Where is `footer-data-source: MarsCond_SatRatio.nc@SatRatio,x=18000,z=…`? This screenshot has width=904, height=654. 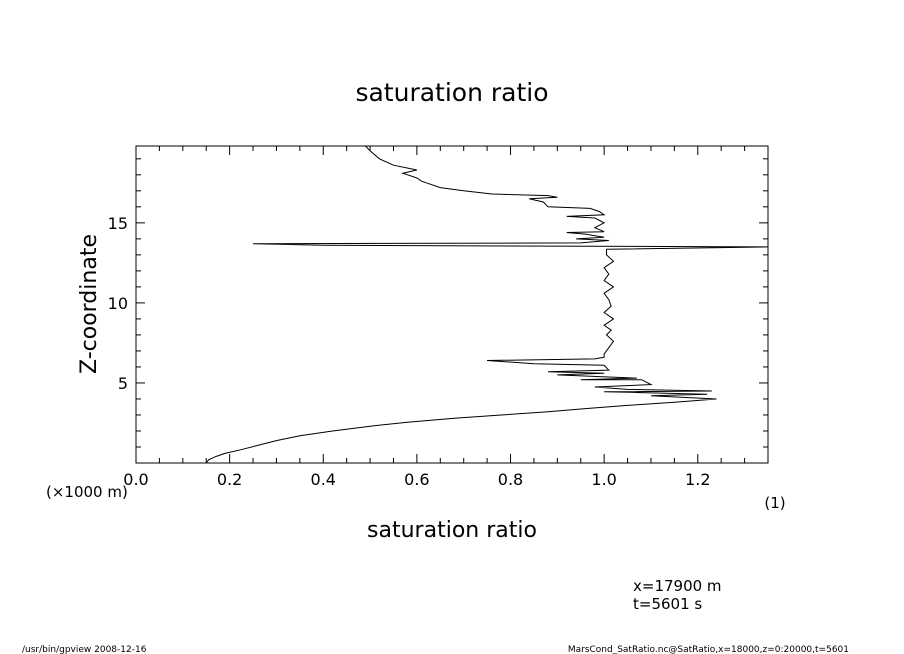 footer-data-source: MarsCond_SatRatio.nc@SatRatio,x=18000,z=… is located at coordinates (708, 649).